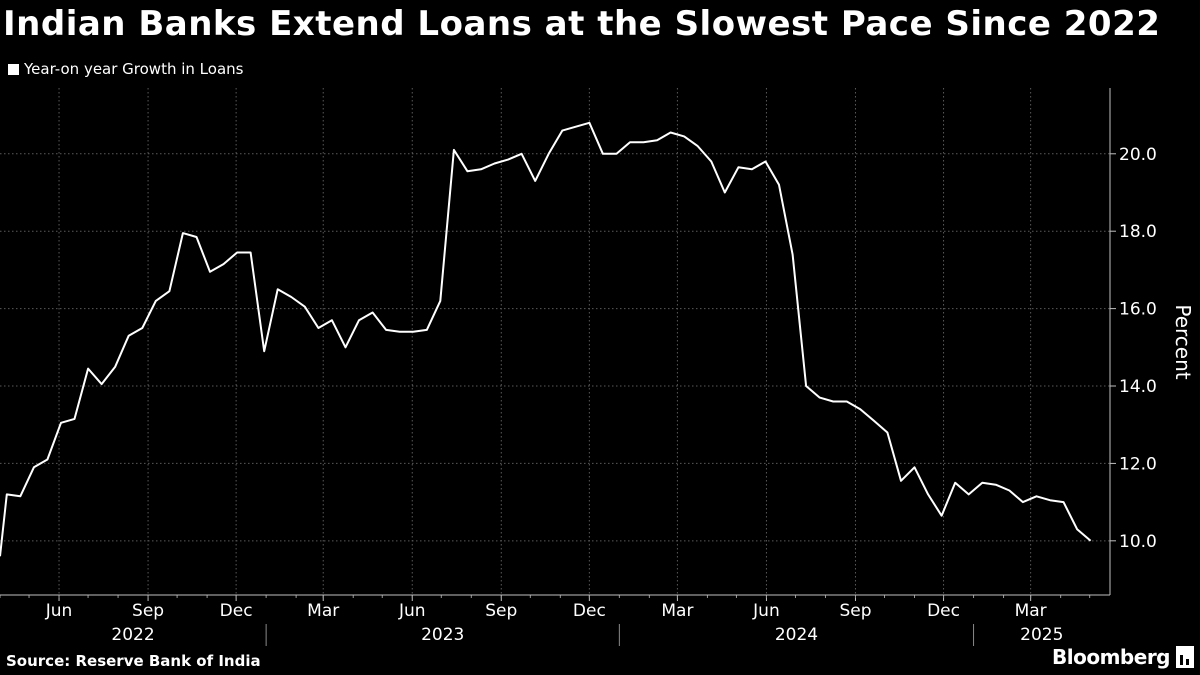 The image size is (1200, 675). I want to click on bar-chart-icon, so click(1185, 657).